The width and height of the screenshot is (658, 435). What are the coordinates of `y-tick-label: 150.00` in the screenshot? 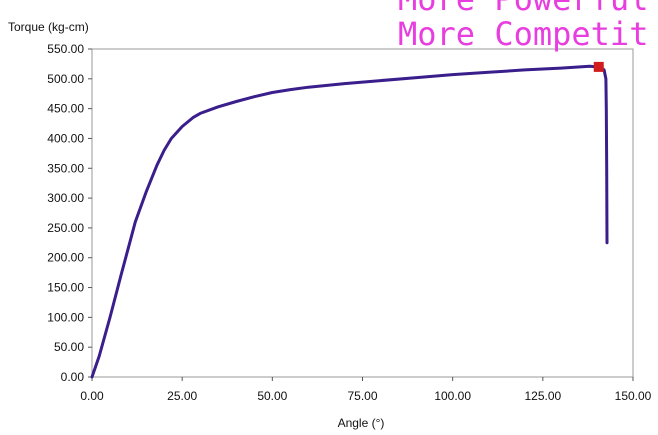 It's located at (65, 288).